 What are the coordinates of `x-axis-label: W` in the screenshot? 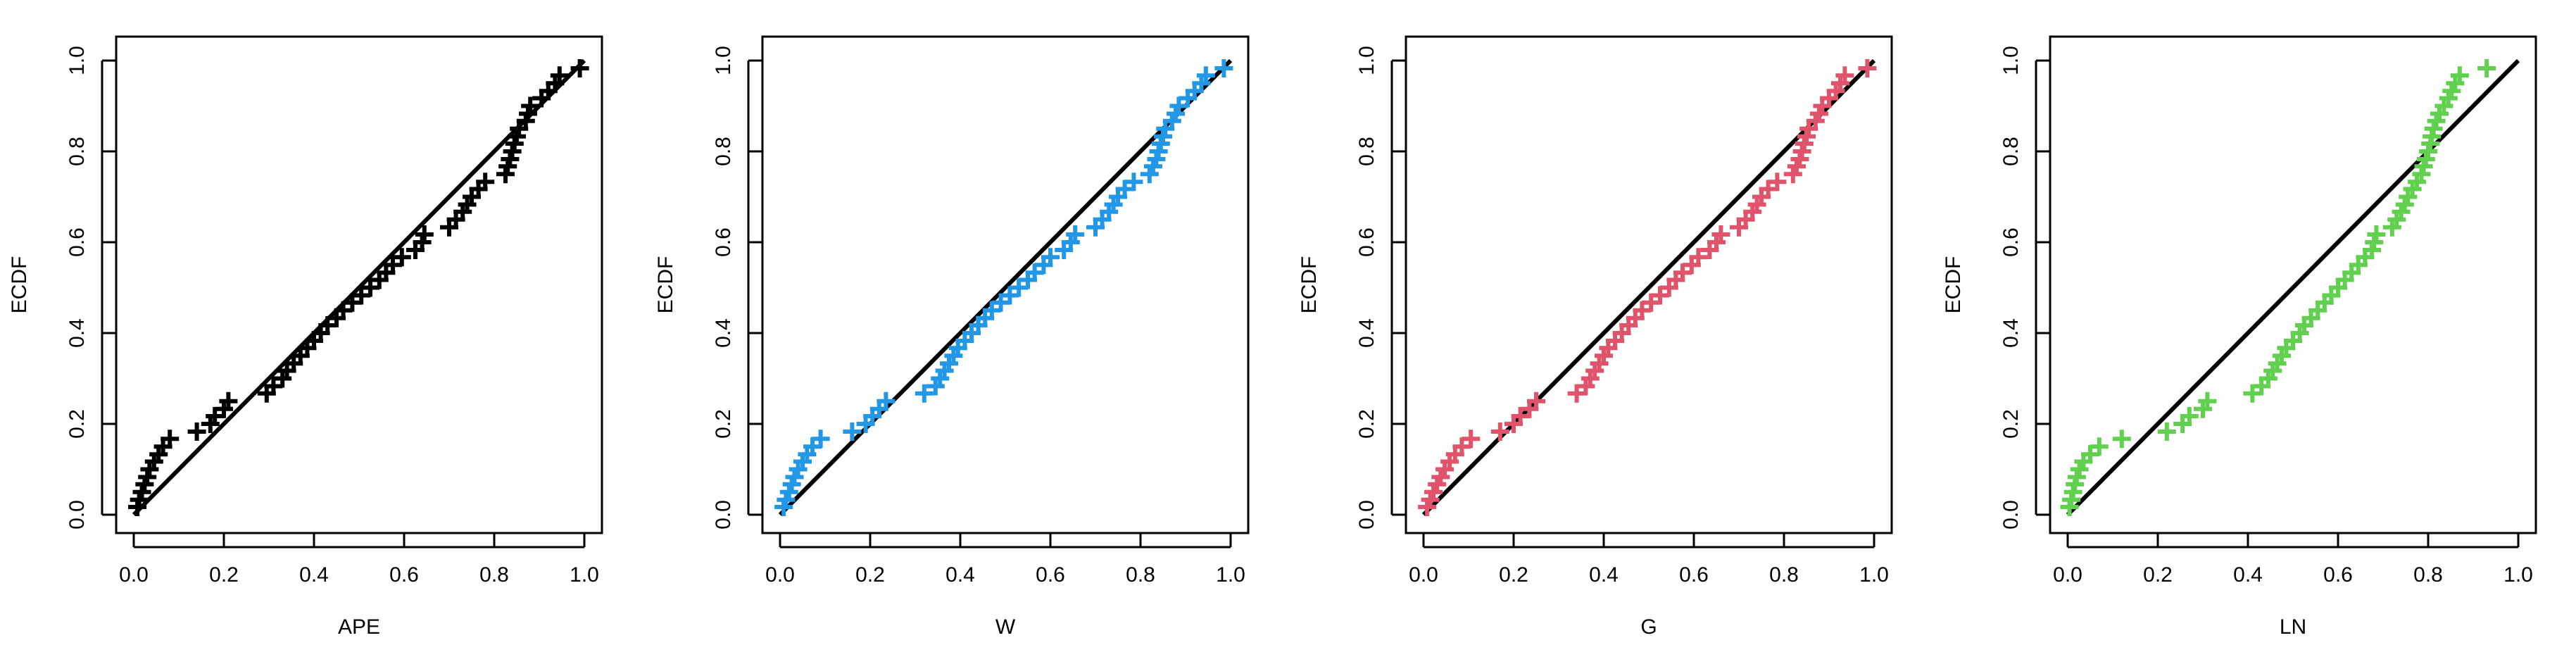 It's located at (1006, 627).